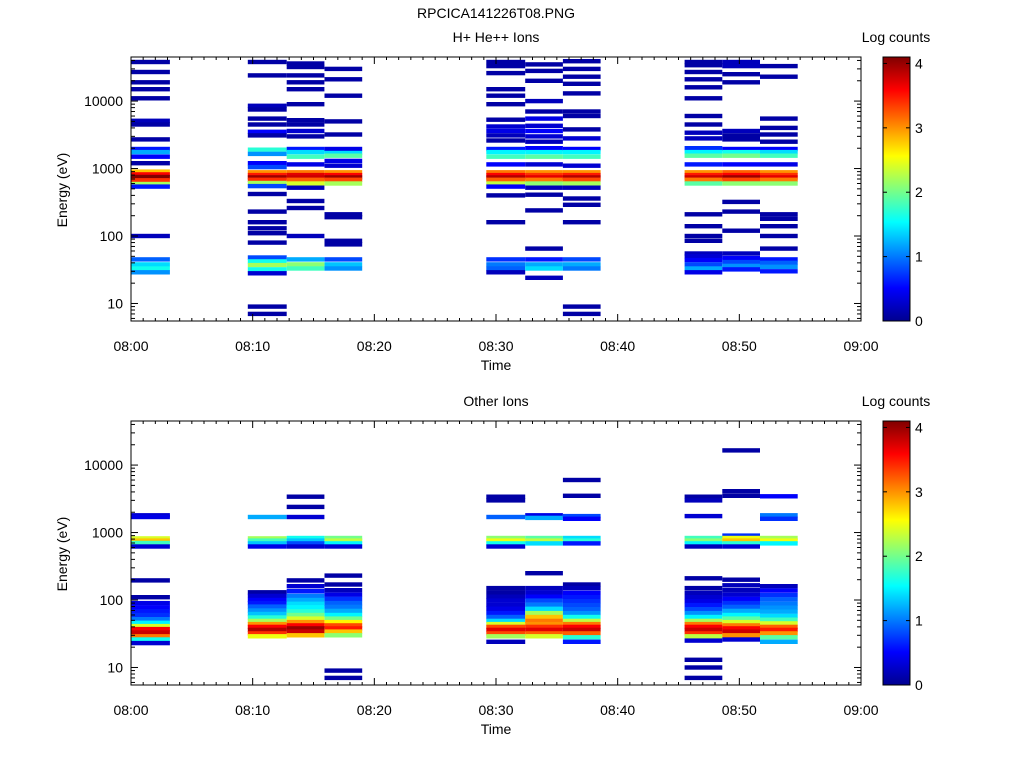  I want to click on x-tick-label: 08:30, so click(495, 346).